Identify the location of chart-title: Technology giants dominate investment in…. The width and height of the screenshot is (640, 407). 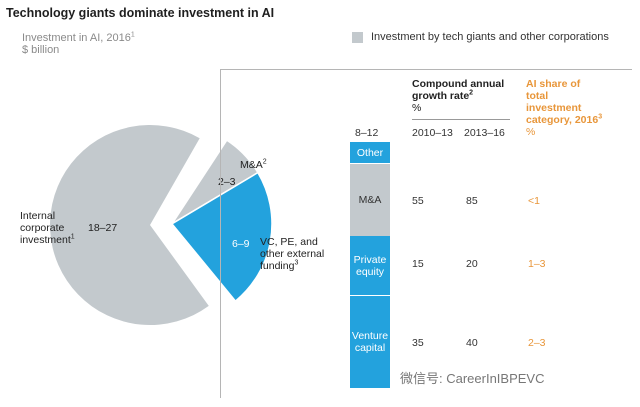
(140, 13).